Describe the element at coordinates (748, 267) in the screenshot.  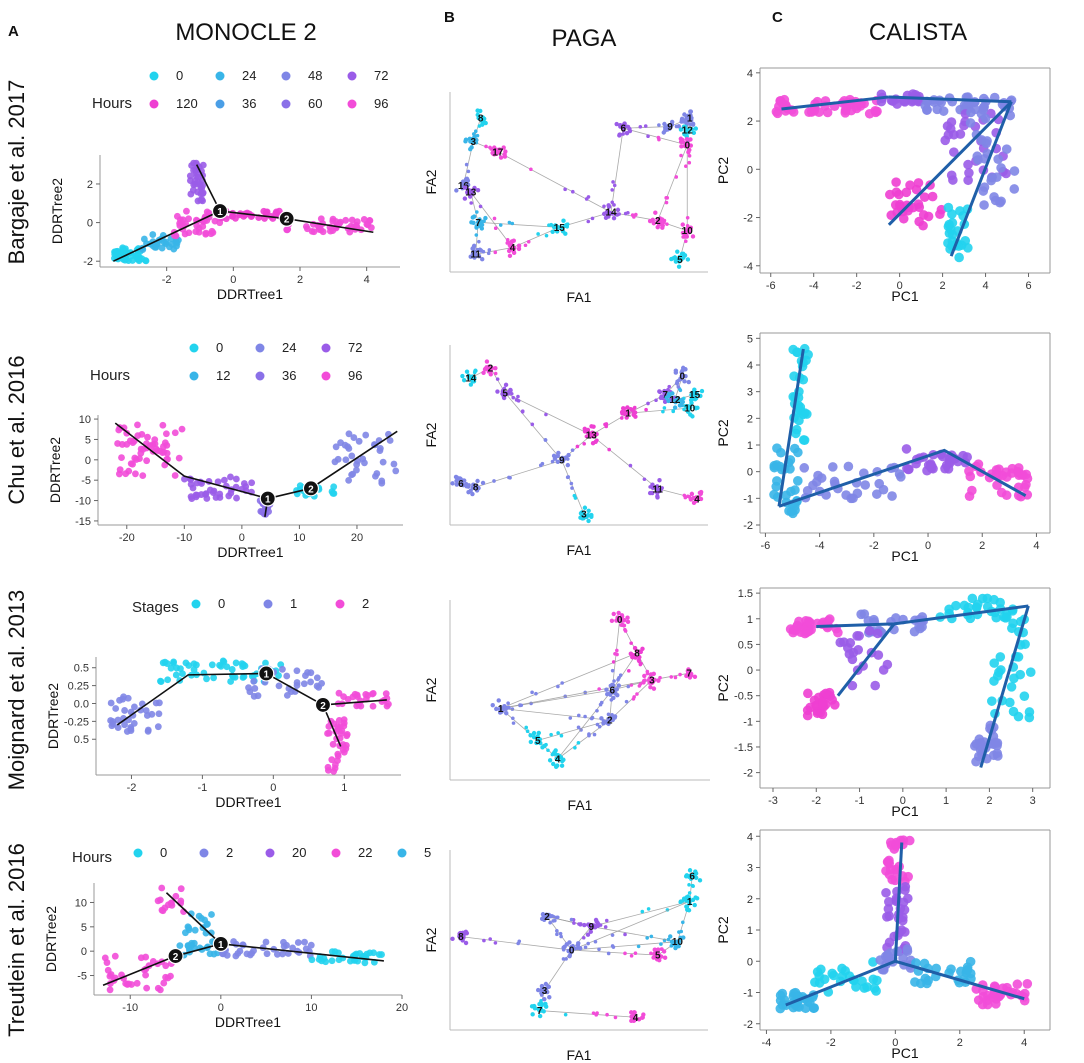
I see `y-tick-label: -4` at that location.